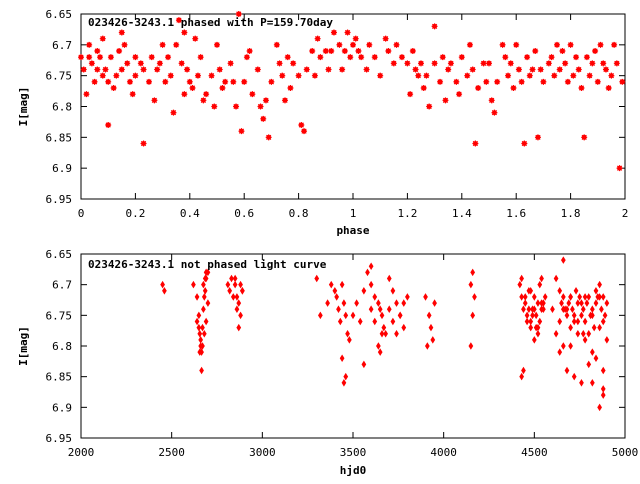  I want to click on y-tick-label: 6.9, so click(62, 407).